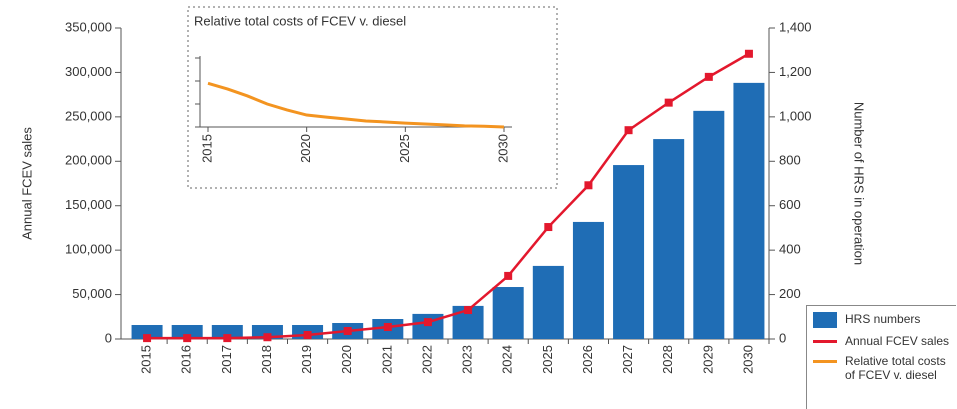  Describe the element at coordinates (790, 204) in the screenshot. I see `y2-tick-label: 600` at that location.